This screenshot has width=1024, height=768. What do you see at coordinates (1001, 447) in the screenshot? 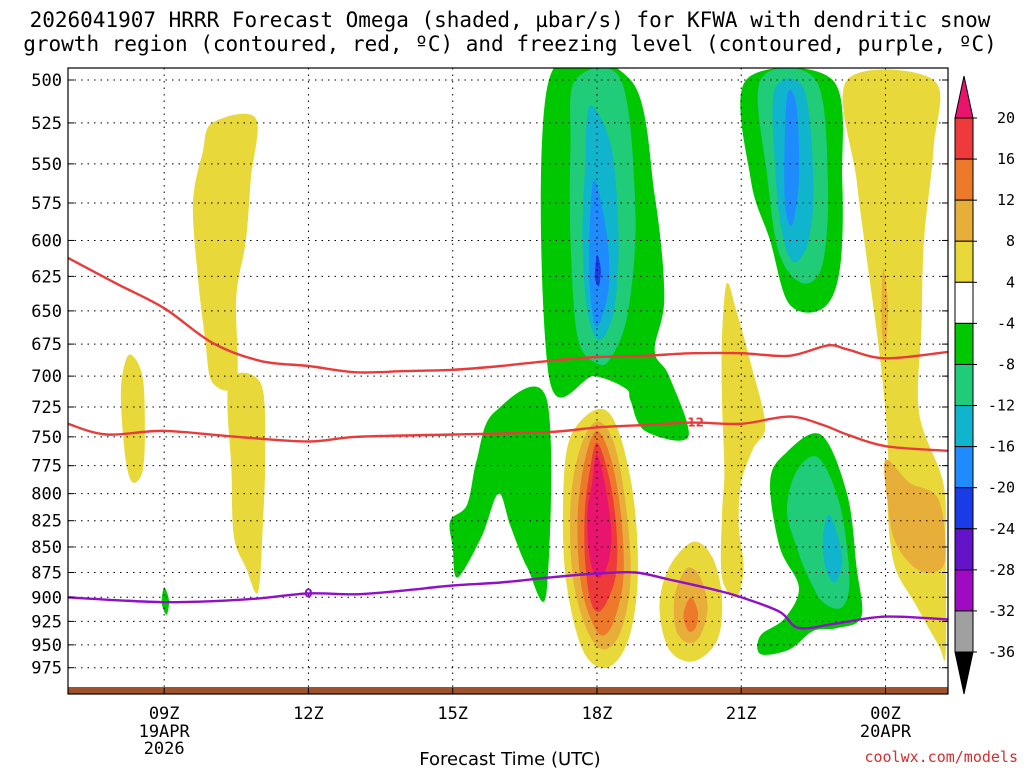
I see `colorbar-label--16: -16` at bounding box center [1001, 447].